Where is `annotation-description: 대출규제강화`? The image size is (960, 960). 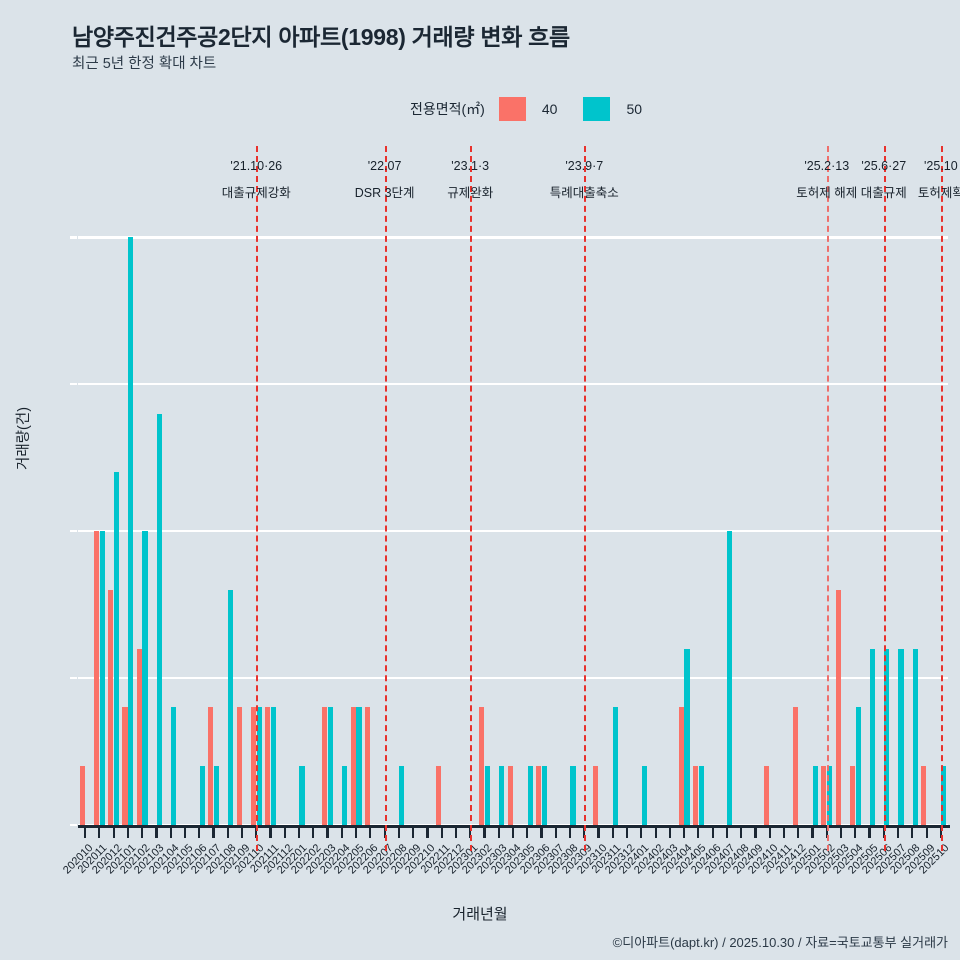
annotation-description: 대출규제강화 is located at coordinates (256, 193).